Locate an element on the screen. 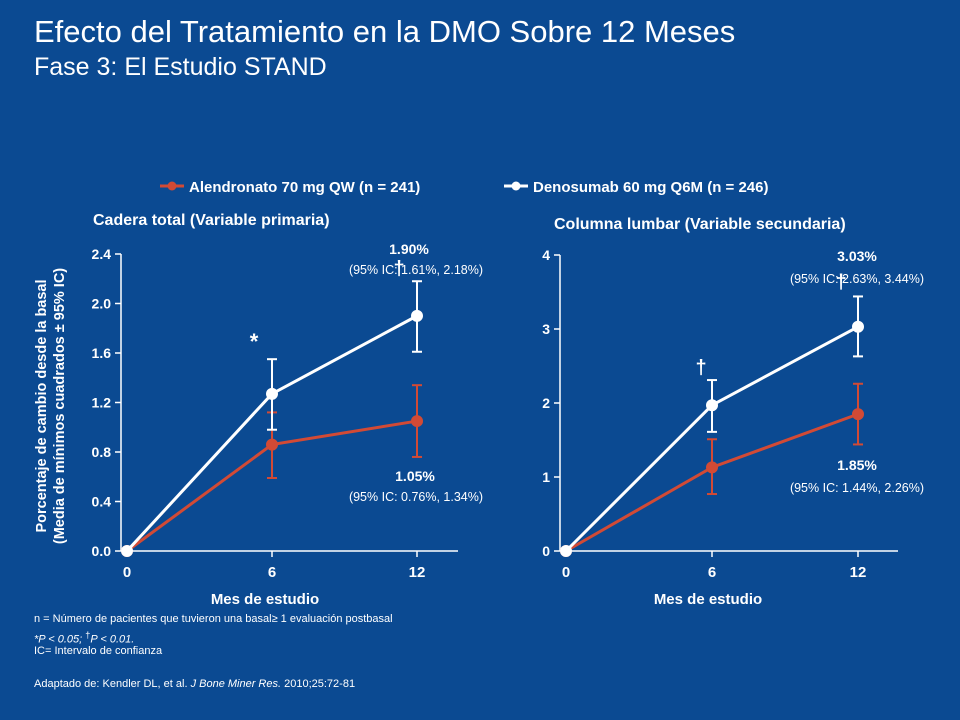 This screenshot has width=960, height=720. footnote-dagger: † is located at coordinates (88, 635).